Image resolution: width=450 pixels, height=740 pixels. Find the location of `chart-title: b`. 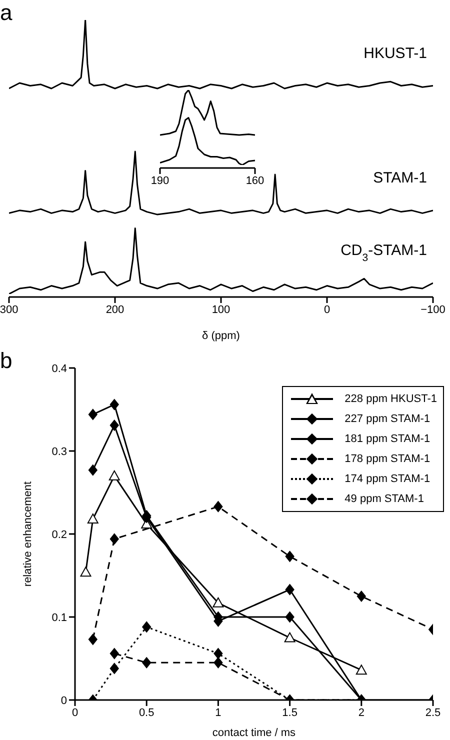

chart-title: b is located at coordinates (6, 361).